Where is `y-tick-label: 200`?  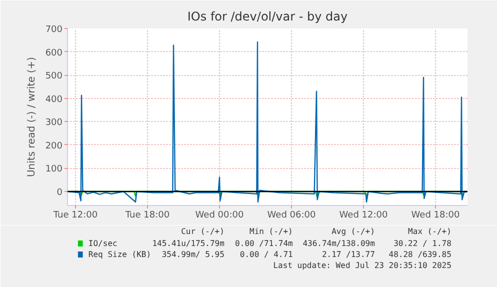 y-tick-label: 200 is located at coordinates (54, 146).